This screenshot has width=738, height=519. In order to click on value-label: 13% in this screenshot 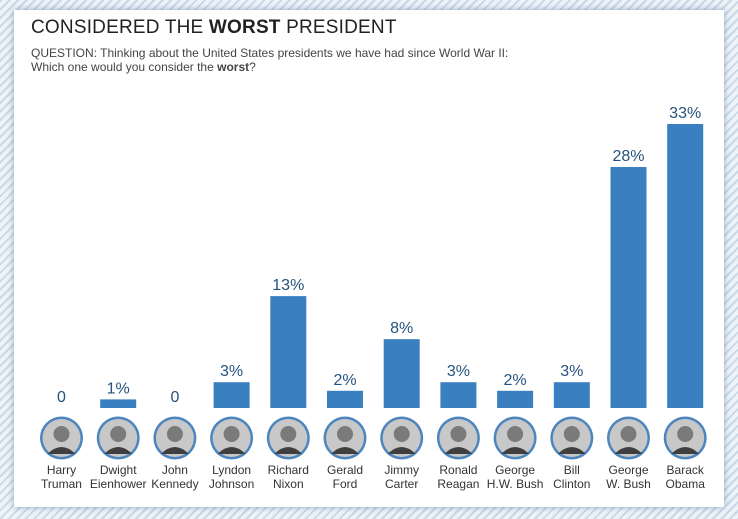, I will do `click(288, 285)`.